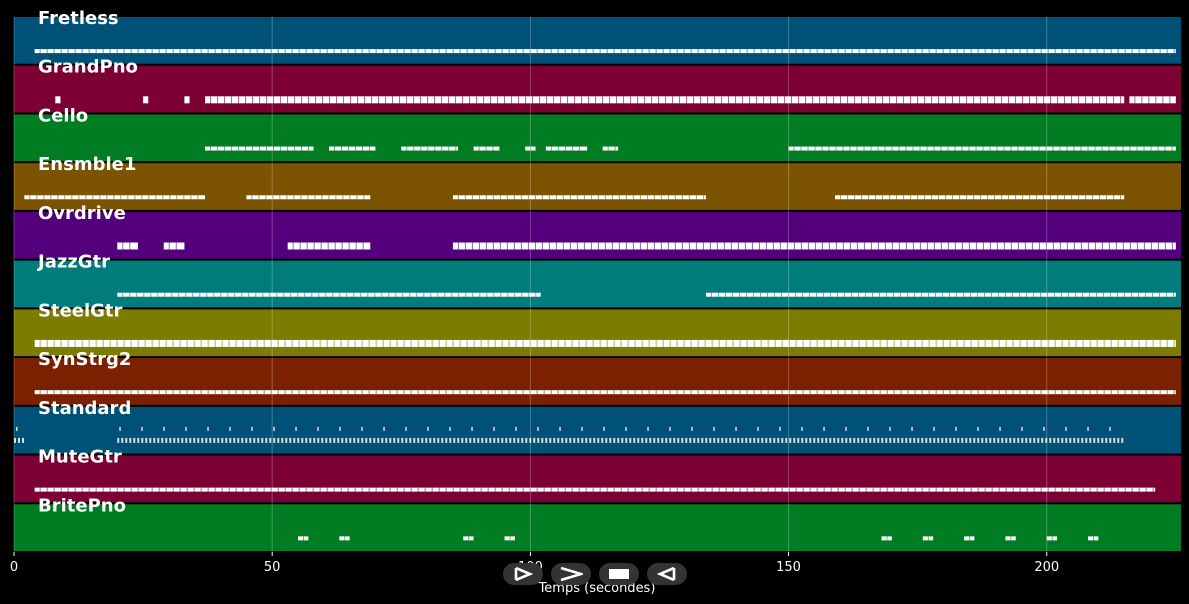  Describe the element at coordinates (788, 567) in the screenshot. I see `x-tick-label: 150` at that location.